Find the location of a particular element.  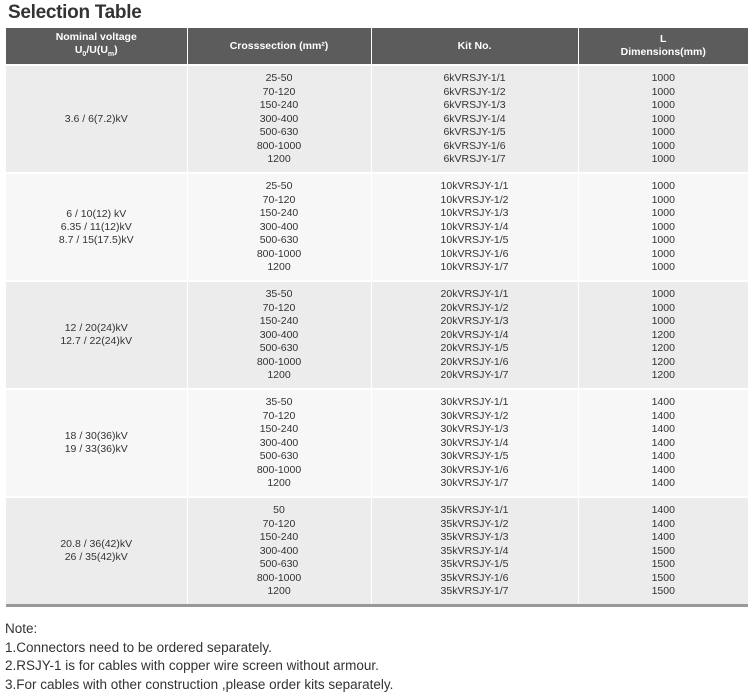

kit-no: 20kVRSJY-1/4 is located at coordinates (474, 334).